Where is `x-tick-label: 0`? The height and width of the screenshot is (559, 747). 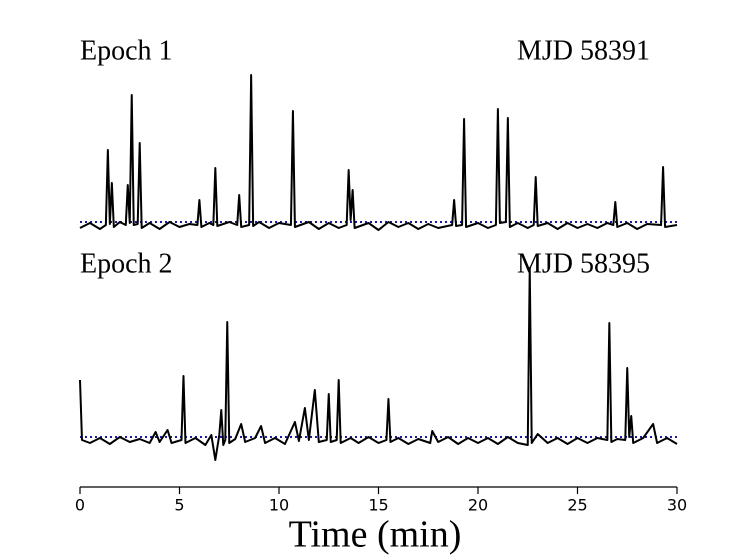
x-tick-label: 0 is located at coordinates (80, 505).